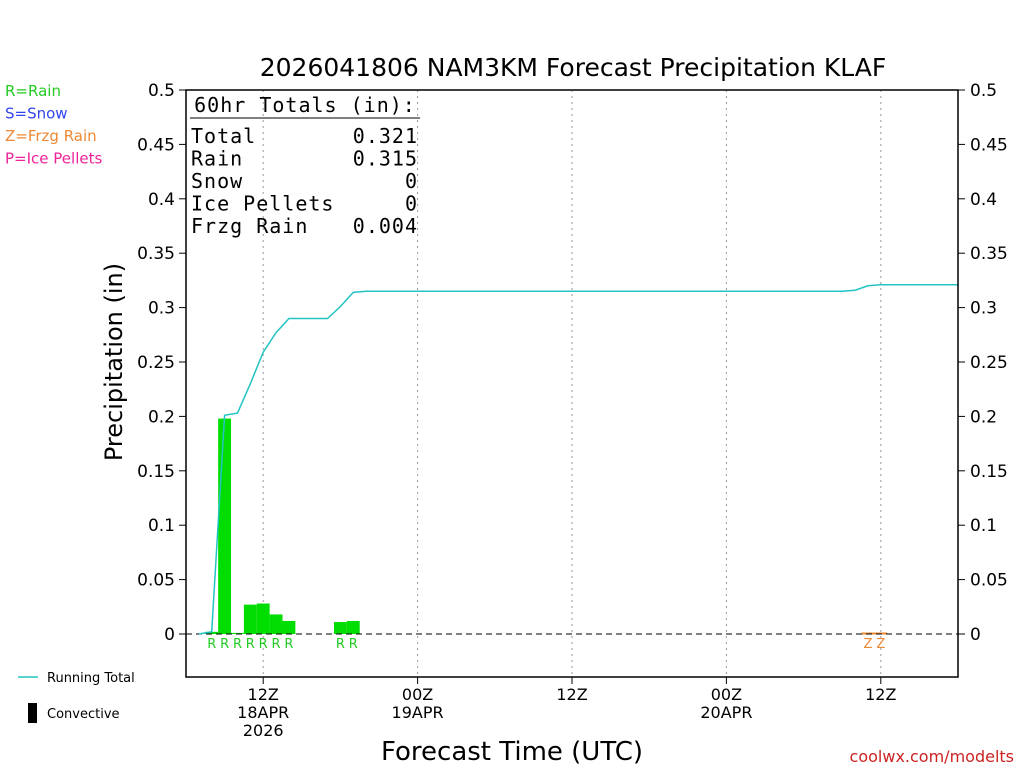  I want to click on series-legend-item: Running Total, so click(91, 678).